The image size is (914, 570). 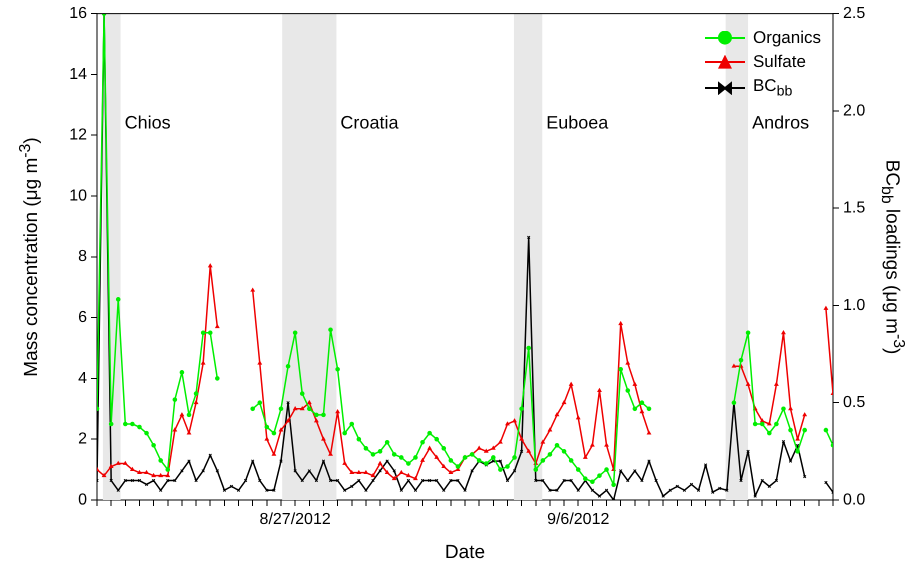 What do you see at coordinates (83, 499) in the screenshot?
I see `y-tick-label: 0` at bounding box center [83, 499].